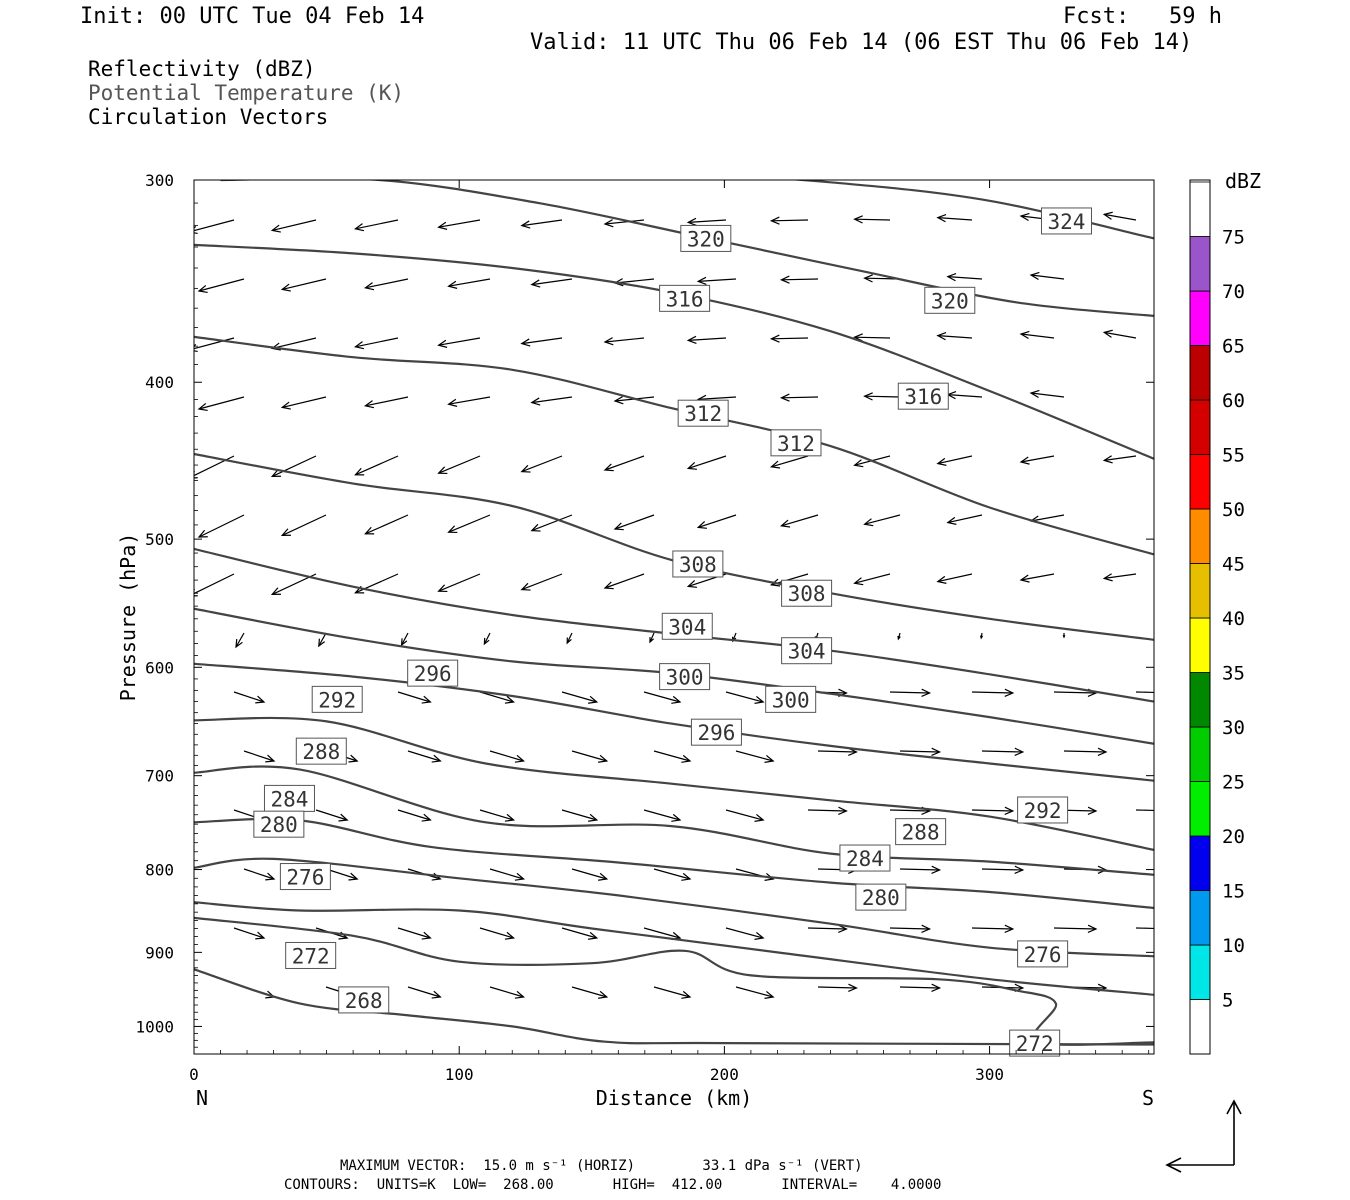  What do you see at coordinates (1233, 401) in the screenshot?
I see `colorbar-level-label: 60` at bounding box center [1233, 401].